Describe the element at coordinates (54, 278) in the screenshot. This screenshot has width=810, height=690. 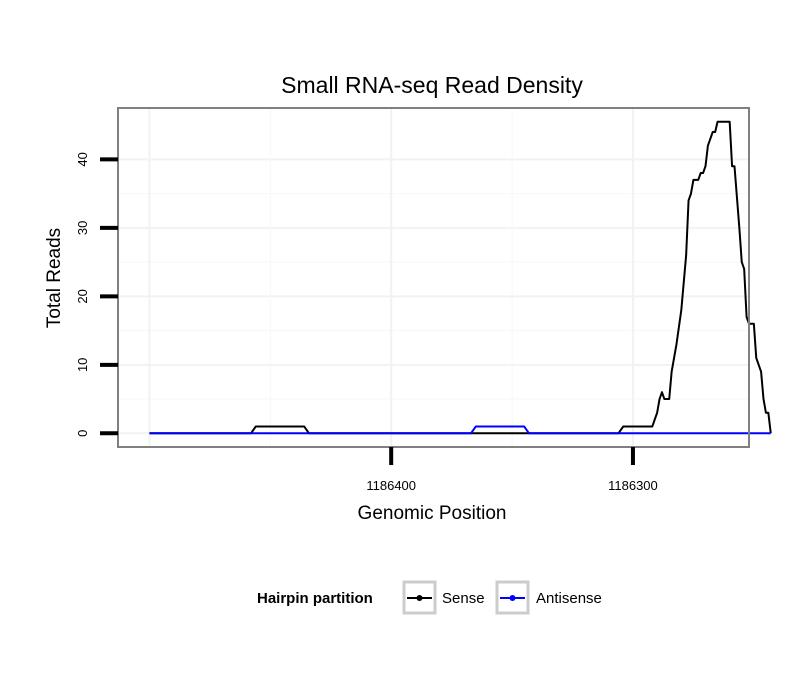
I see `y-axis-title: Total Reads` at that location.